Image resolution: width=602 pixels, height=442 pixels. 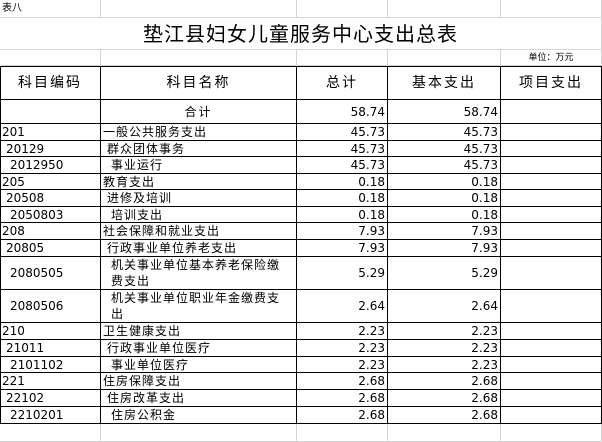 I want to click on subject-name: 卫生健康支出, so click(x=199, y=331).